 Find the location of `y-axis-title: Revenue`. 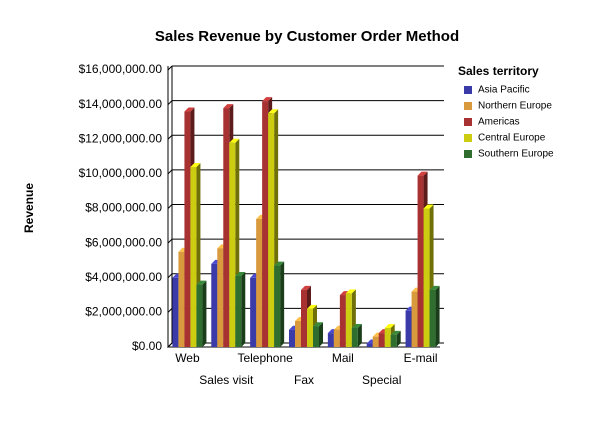

y-axis-title: Revenue is located at coordinates (29, 208).